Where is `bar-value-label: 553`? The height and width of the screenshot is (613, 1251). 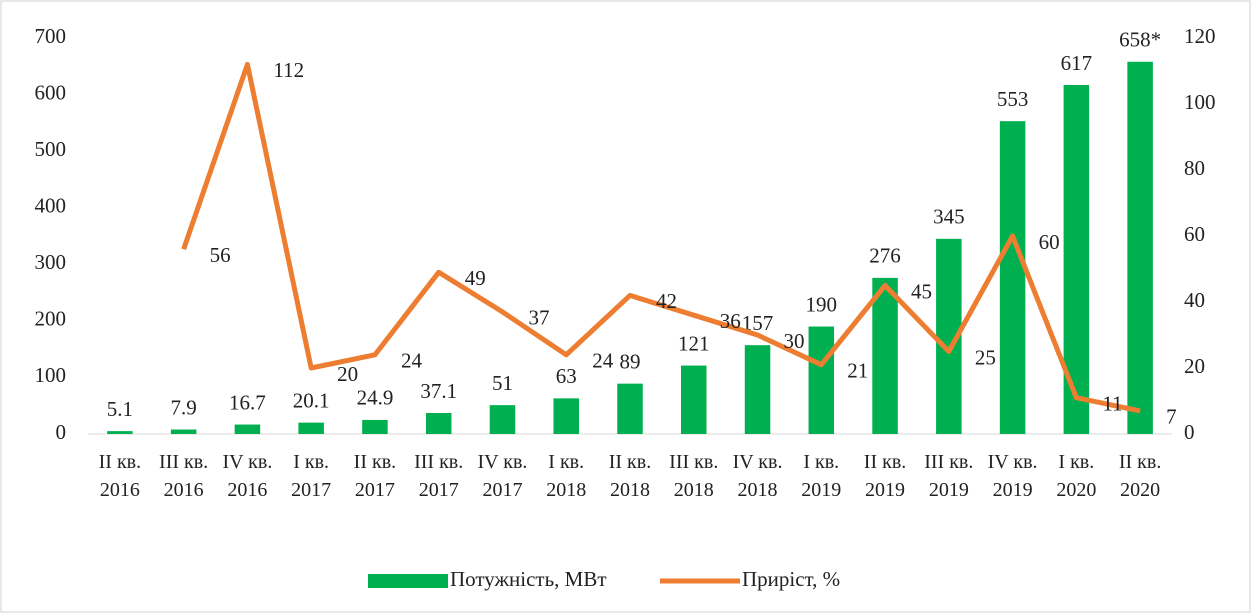 bar-value-label: 553 is located at coordinates (1013, 99).